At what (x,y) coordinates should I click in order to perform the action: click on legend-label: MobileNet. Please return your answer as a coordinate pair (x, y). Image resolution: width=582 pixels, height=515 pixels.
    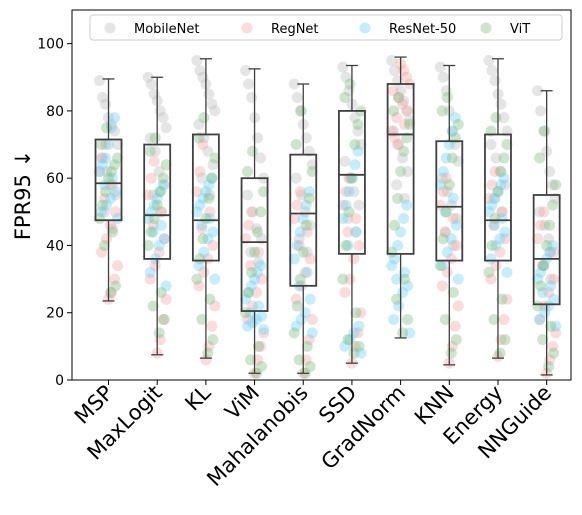
    Looking at the image, I should click on (166, 29).